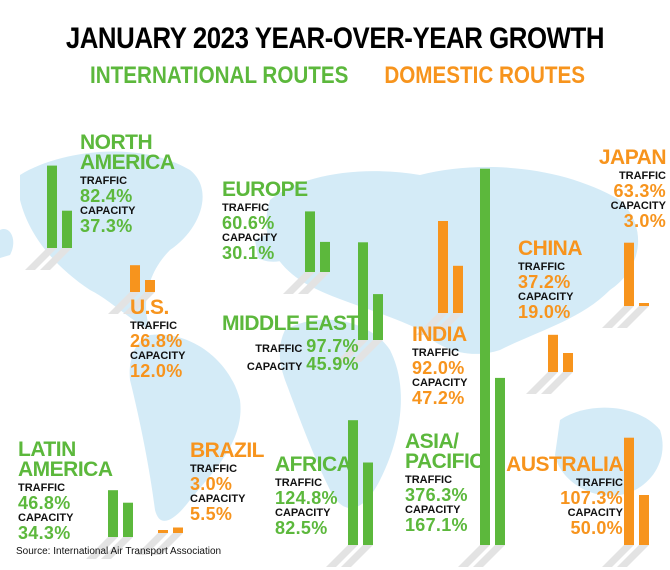 The height and width of the screenshot is (570, 670). I want to click on region-label: ASIA/ PACIFIC TRAFFIC 376.3% CAPACITY 167.1%, so click(444, 483).